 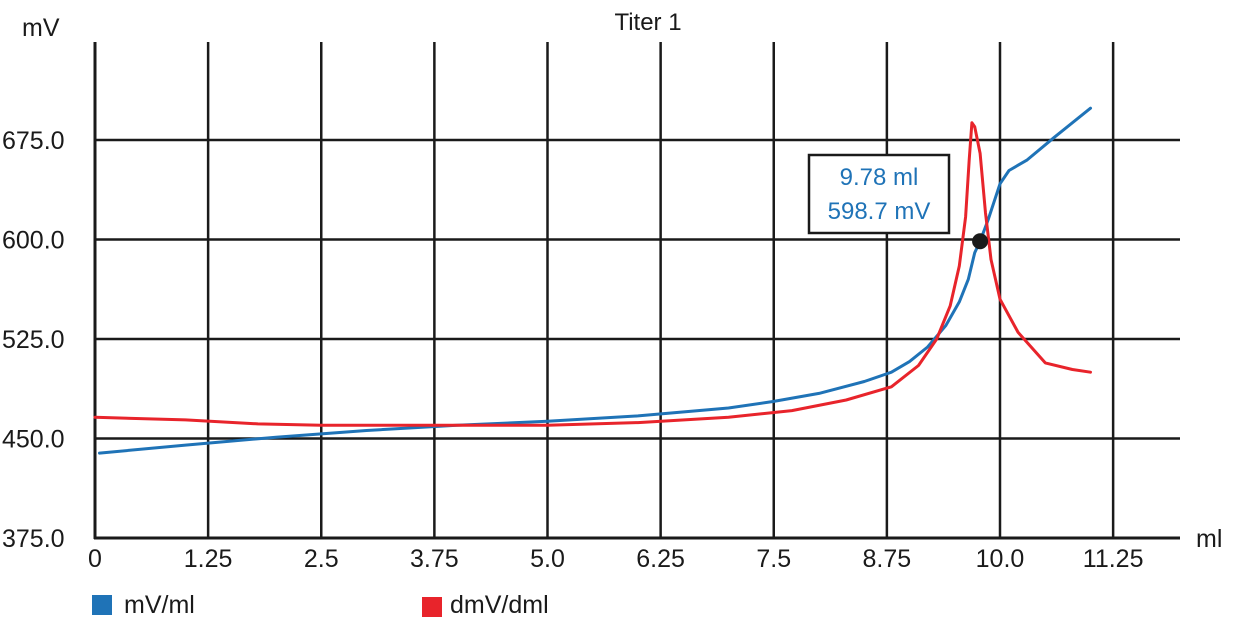 I want to click on x-tick-label-4: 5.0, so click(x=547, y=559).